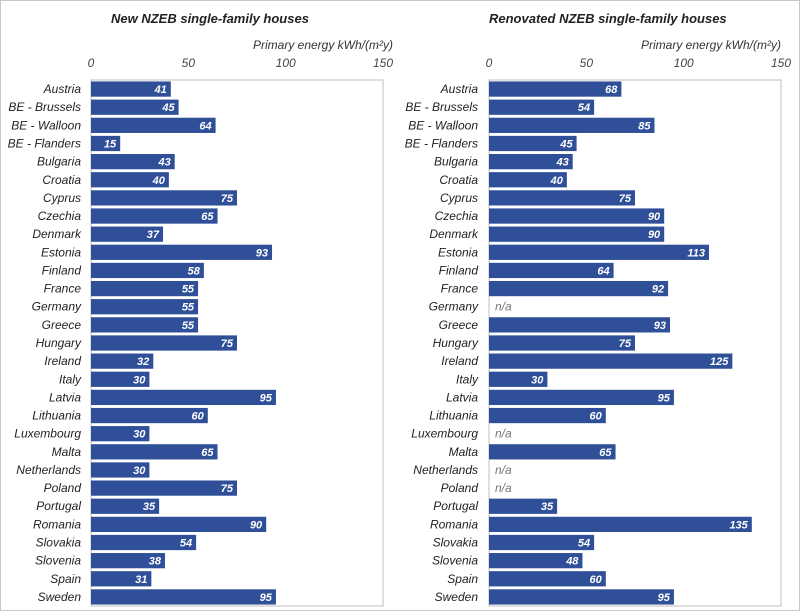  I want to click on bar-value-label: 65, so click(605, 453).